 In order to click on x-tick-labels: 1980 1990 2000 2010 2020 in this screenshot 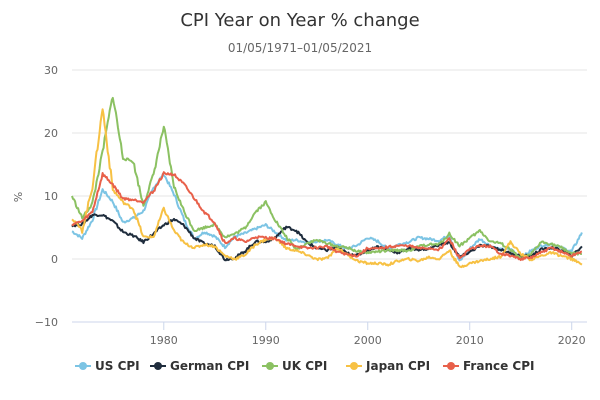, I will do `click(368, 334)`.